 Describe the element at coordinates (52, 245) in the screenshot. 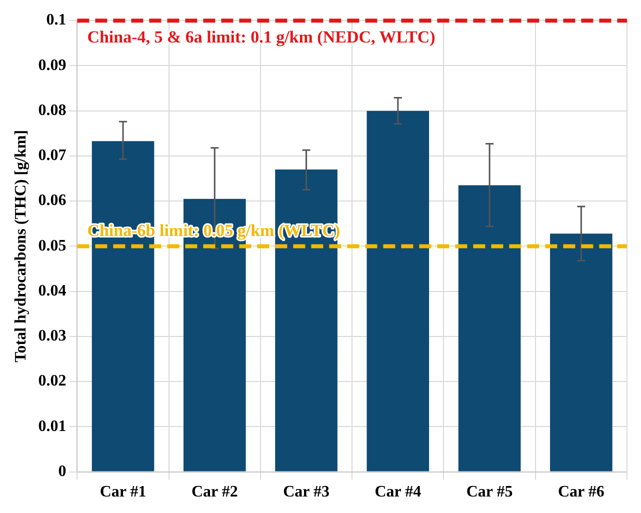

I see `y-tick-label: 0.05` at that location.